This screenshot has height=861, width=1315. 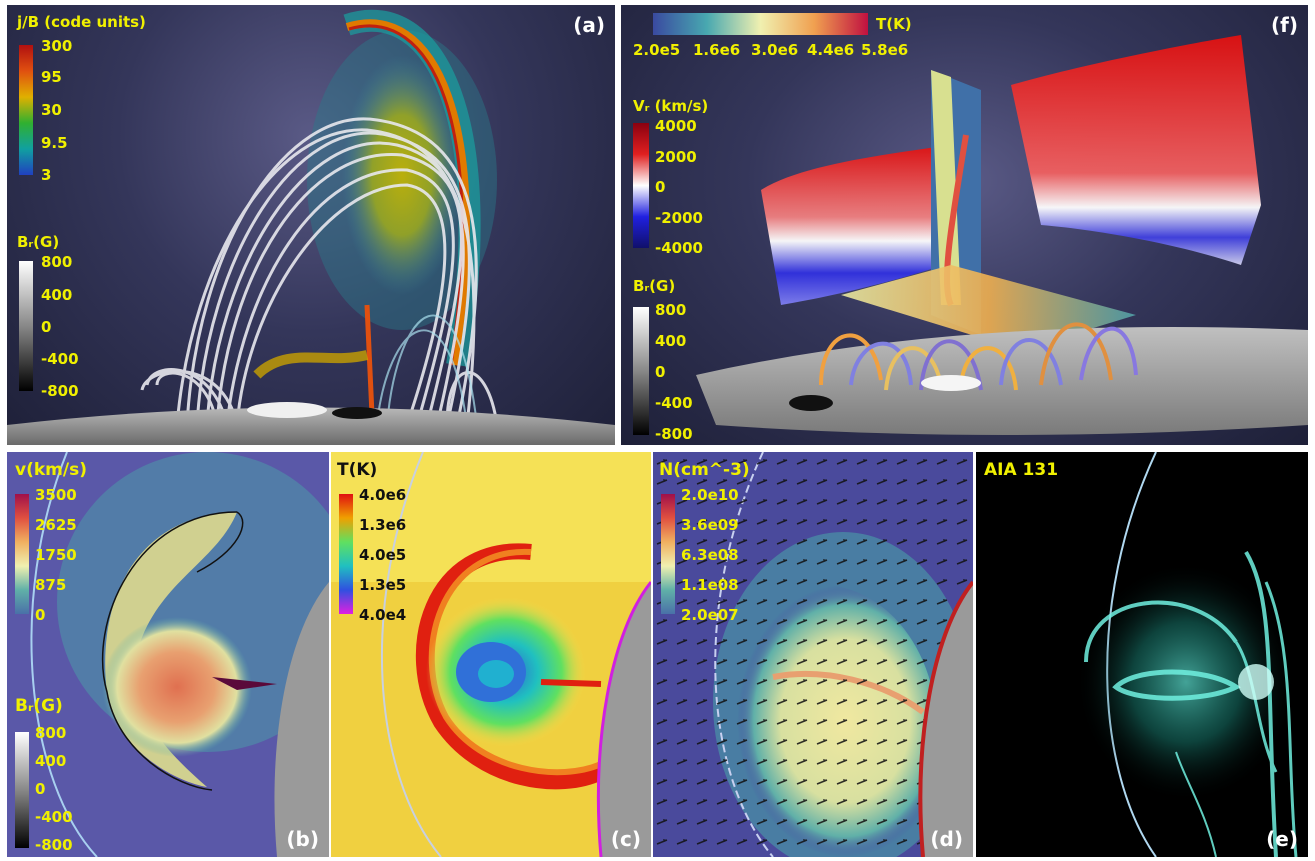 What do you see at coordinates (704, 470) in the screenshot?
I see `panel-d-nscale-title: N(cm^-3)` at bounding box center [704, 470].